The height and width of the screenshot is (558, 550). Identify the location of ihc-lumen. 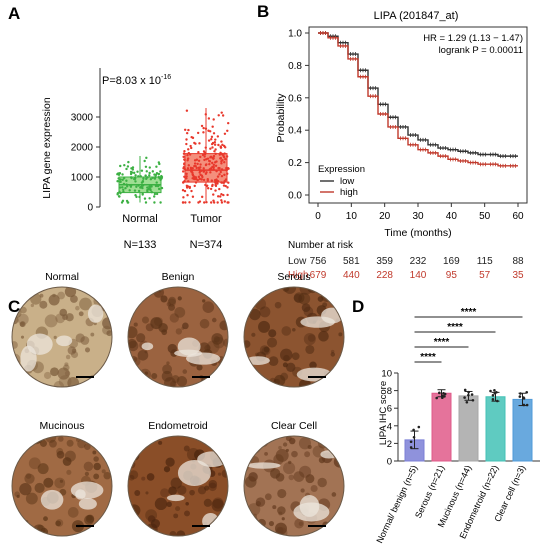
(194, 473).